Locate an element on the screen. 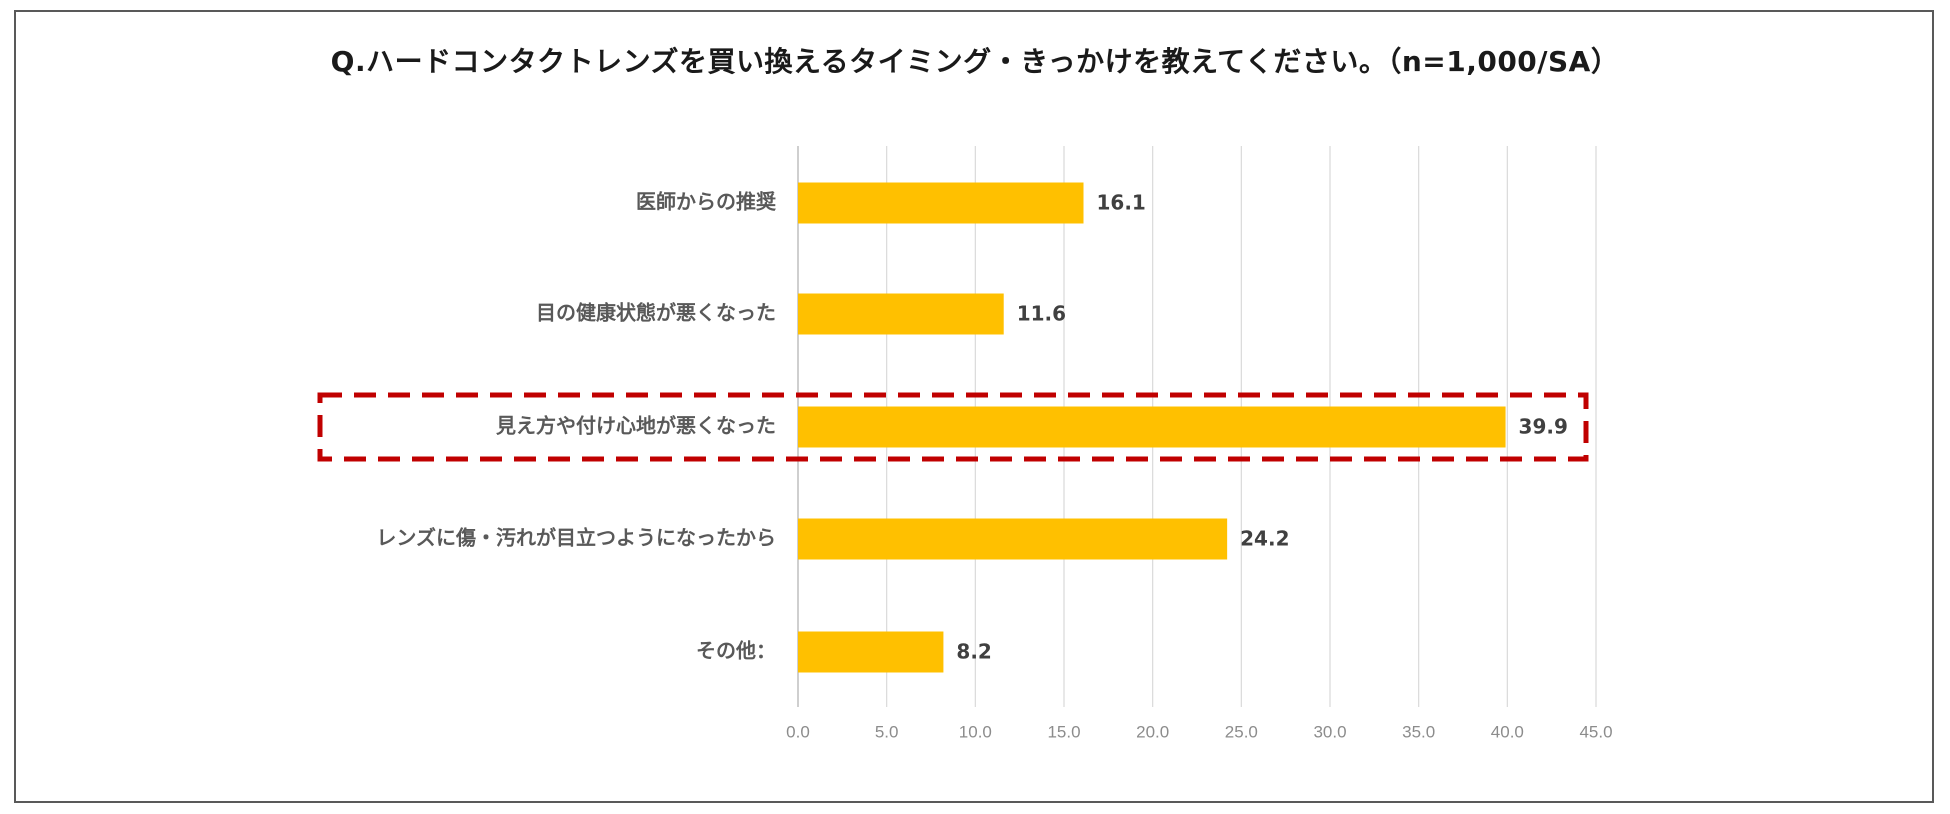  data-label: 24.2 is located at coordinates (1264, 539).